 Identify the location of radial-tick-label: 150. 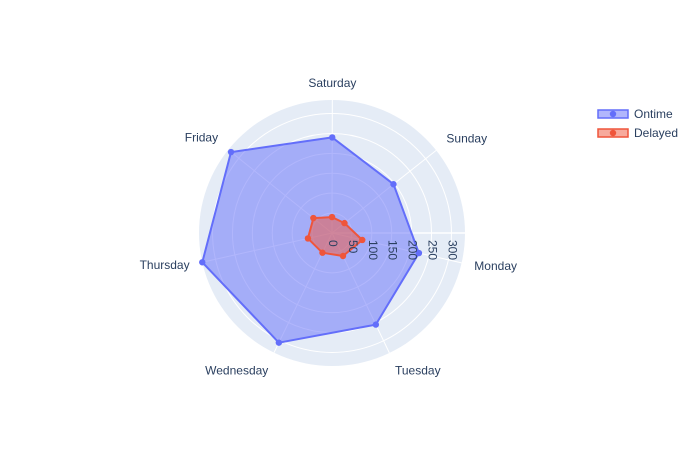
(393, 250).